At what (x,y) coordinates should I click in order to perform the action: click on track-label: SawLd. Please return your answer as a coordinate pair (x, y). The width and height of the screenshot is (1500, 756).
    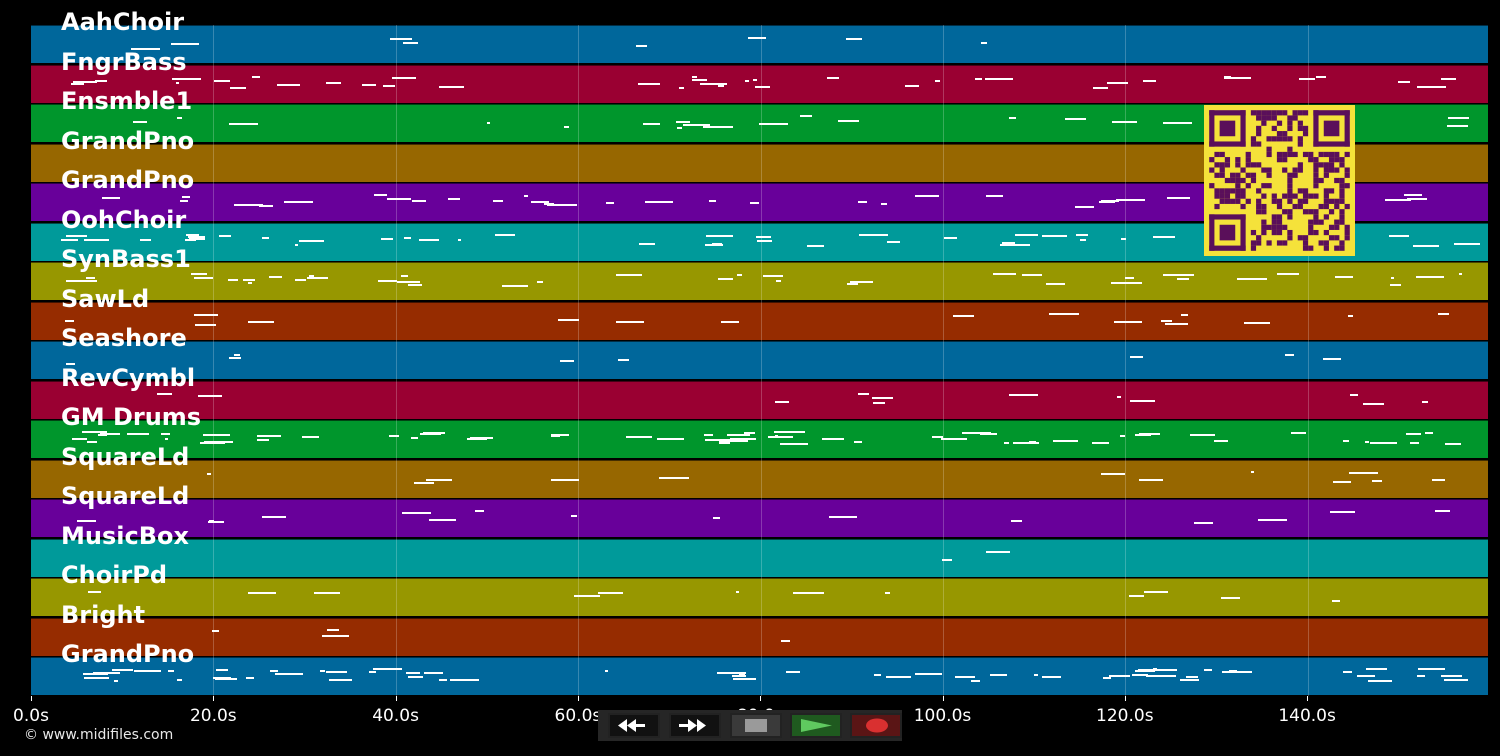
    Looking at the image, I should click on (105, 298).